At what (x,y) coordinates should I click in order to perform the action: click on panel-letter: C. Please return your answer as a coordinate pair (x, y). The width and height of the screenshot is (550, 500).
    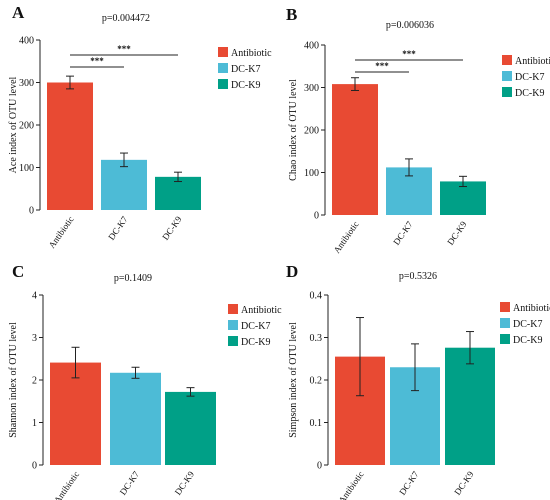
    Looking at the image, I should click on (18, 271).